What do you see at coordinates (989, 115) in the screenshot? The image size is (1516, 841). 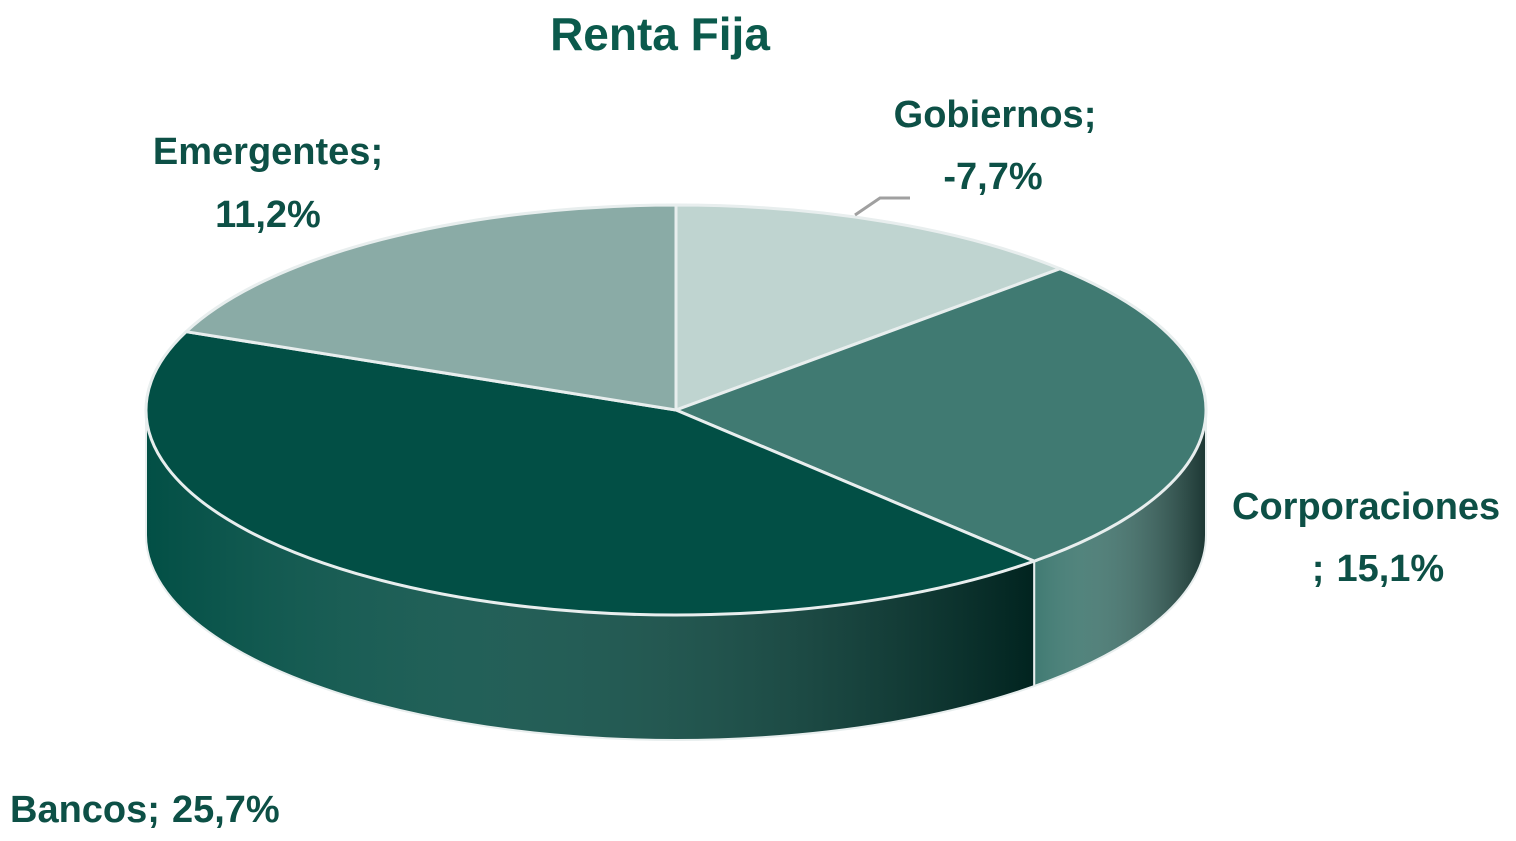 I see `label-name: Gobiernos` at bounding box center [989, 115].